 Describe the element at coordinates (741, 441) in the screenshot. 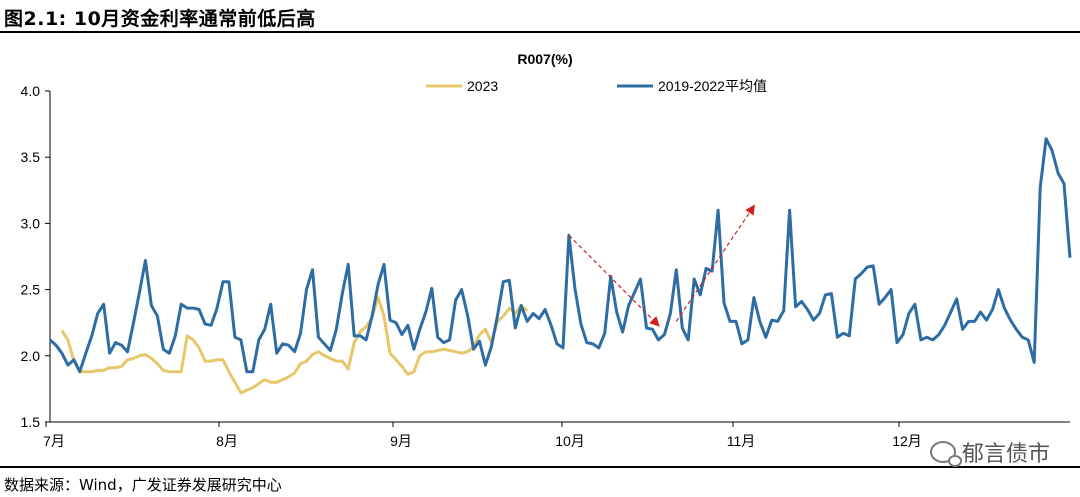

I see `x-tick-label: 11月` at that location.